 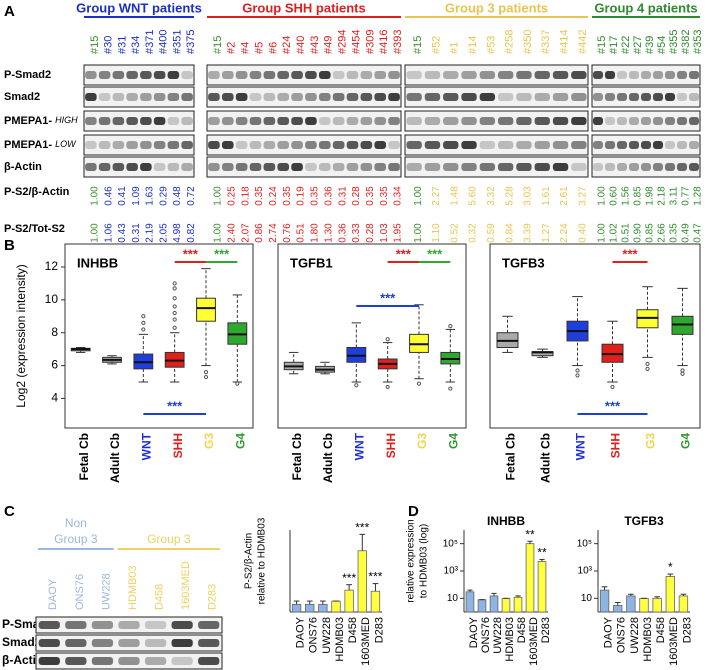 What do you see at coordinates (650, 233) in the screenshot?
I see `ratio-value: 0.85` at bounding box center [650, 233].